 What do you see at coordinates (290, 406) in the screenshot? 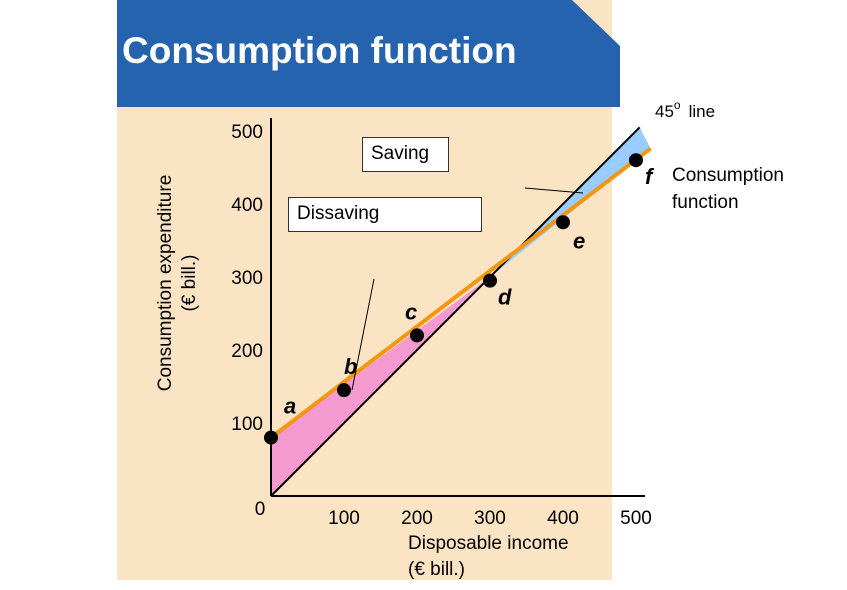
I see `point-label-a: a` at bounding box center [290, 406].